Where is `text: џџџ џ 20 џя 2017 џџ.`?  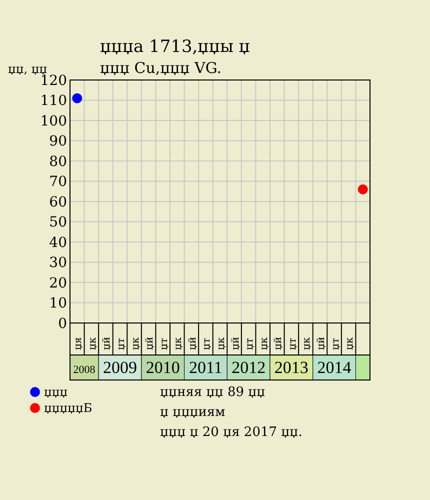 text: џџџ џ 20 џя 2017 џџ. is located at coordinates (231, 432).